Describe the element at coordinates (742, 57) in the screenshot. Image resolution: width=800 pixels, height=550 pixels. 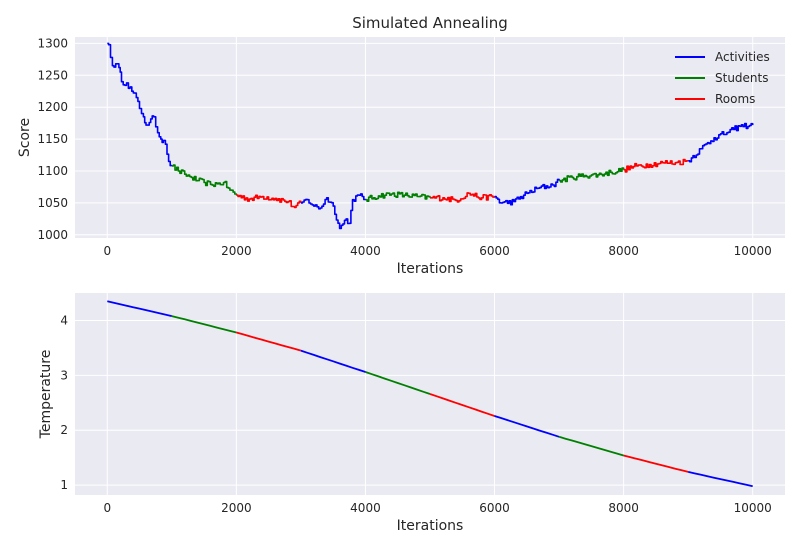
I see `legend-label: Activities` at that location.